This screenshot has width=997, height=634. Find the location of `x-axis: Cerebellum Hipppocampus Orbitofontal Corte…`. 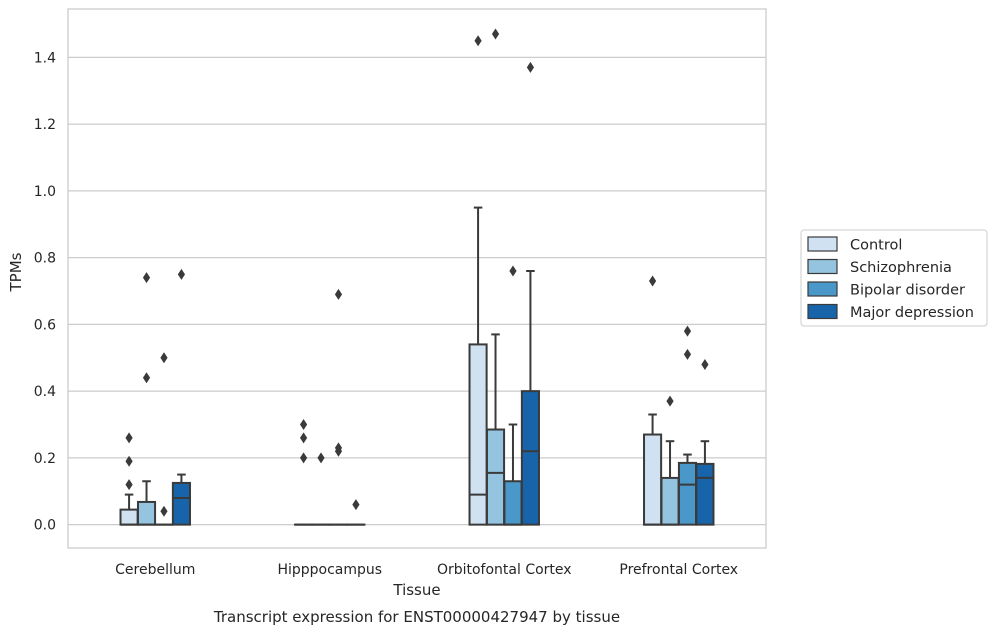

x-axis: Cerebellum Hipppocampus Orbitofontal Corte… is located at coordinates (426, 570).